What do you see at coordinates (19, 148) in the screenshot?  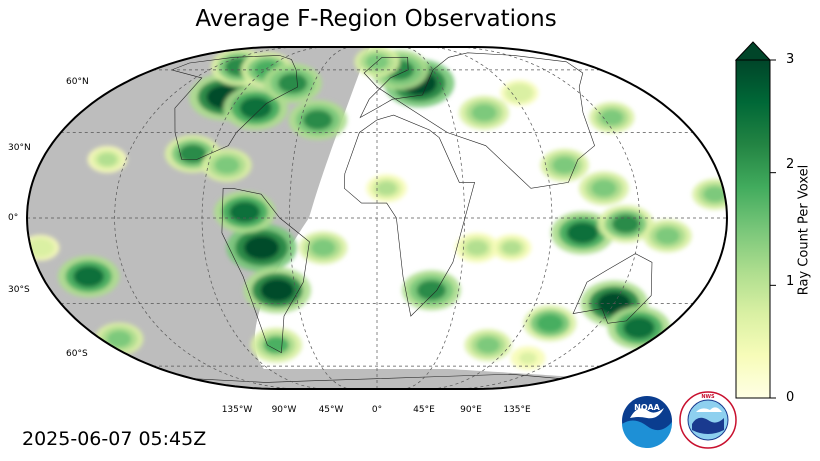 I see `lat-label-30n: 30°N` at bounding box center [19, 148].